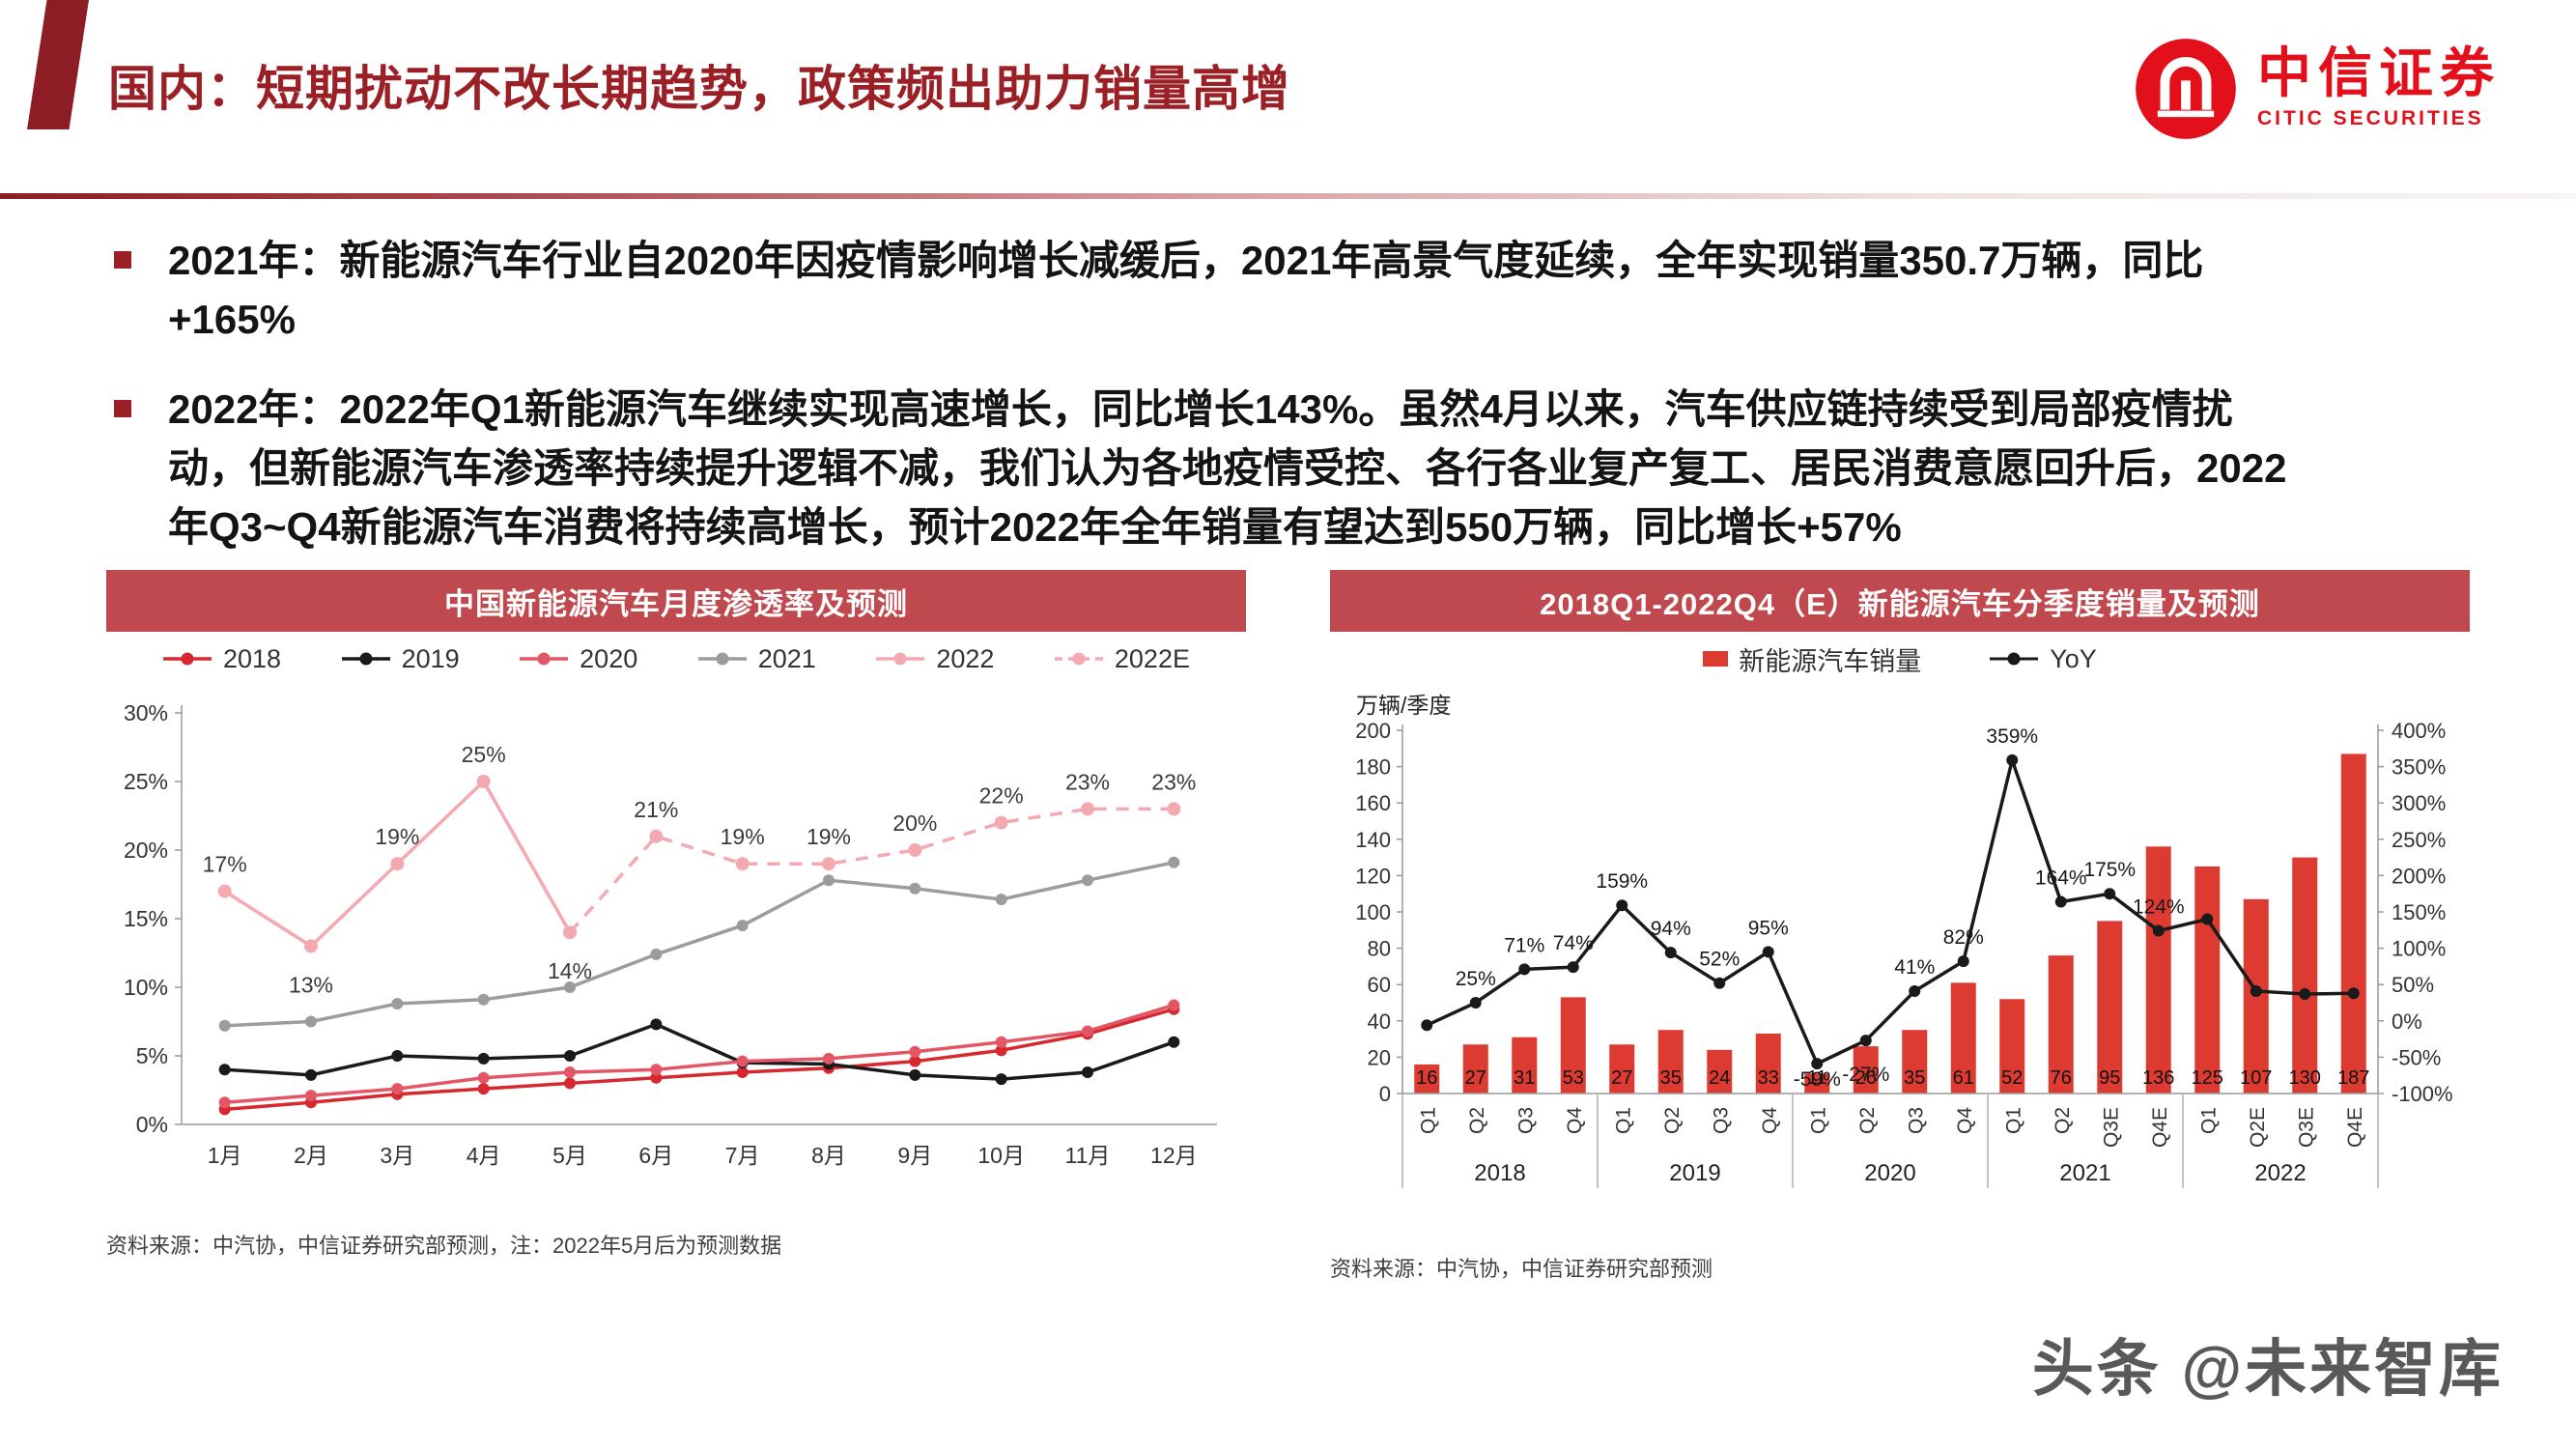 The width and height of the screenshot is (2576, 1449). I want to click on svg-text: 2020, so click(1889, 1173).